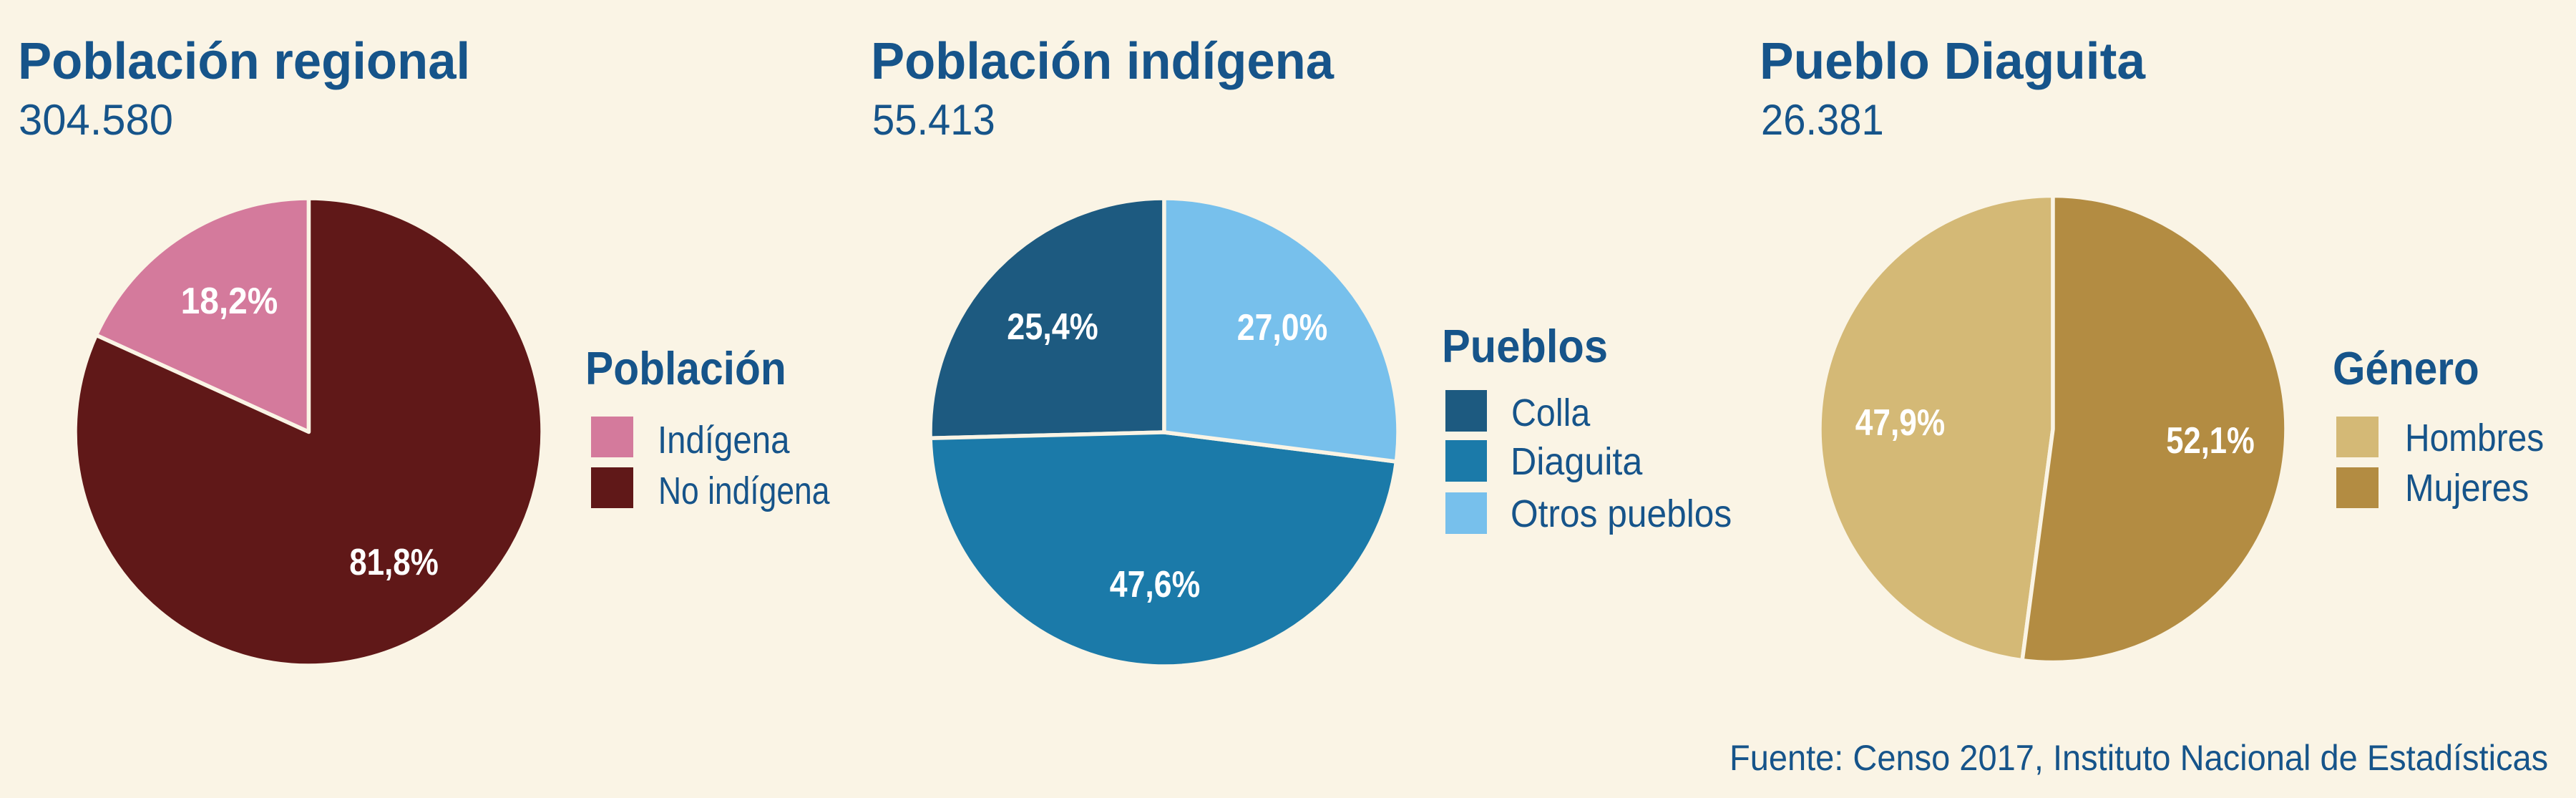  Describe the element at coordinates (1576, 461) in the screenshot. I see `svg-text: Diaguita` at that location.